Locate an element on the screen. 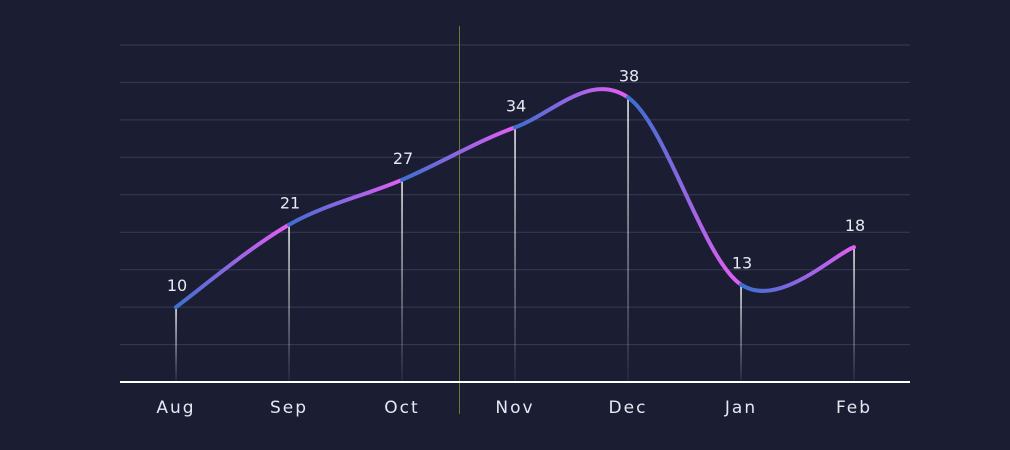  line-segment-aug-sep is located at coordinates (232, 266).